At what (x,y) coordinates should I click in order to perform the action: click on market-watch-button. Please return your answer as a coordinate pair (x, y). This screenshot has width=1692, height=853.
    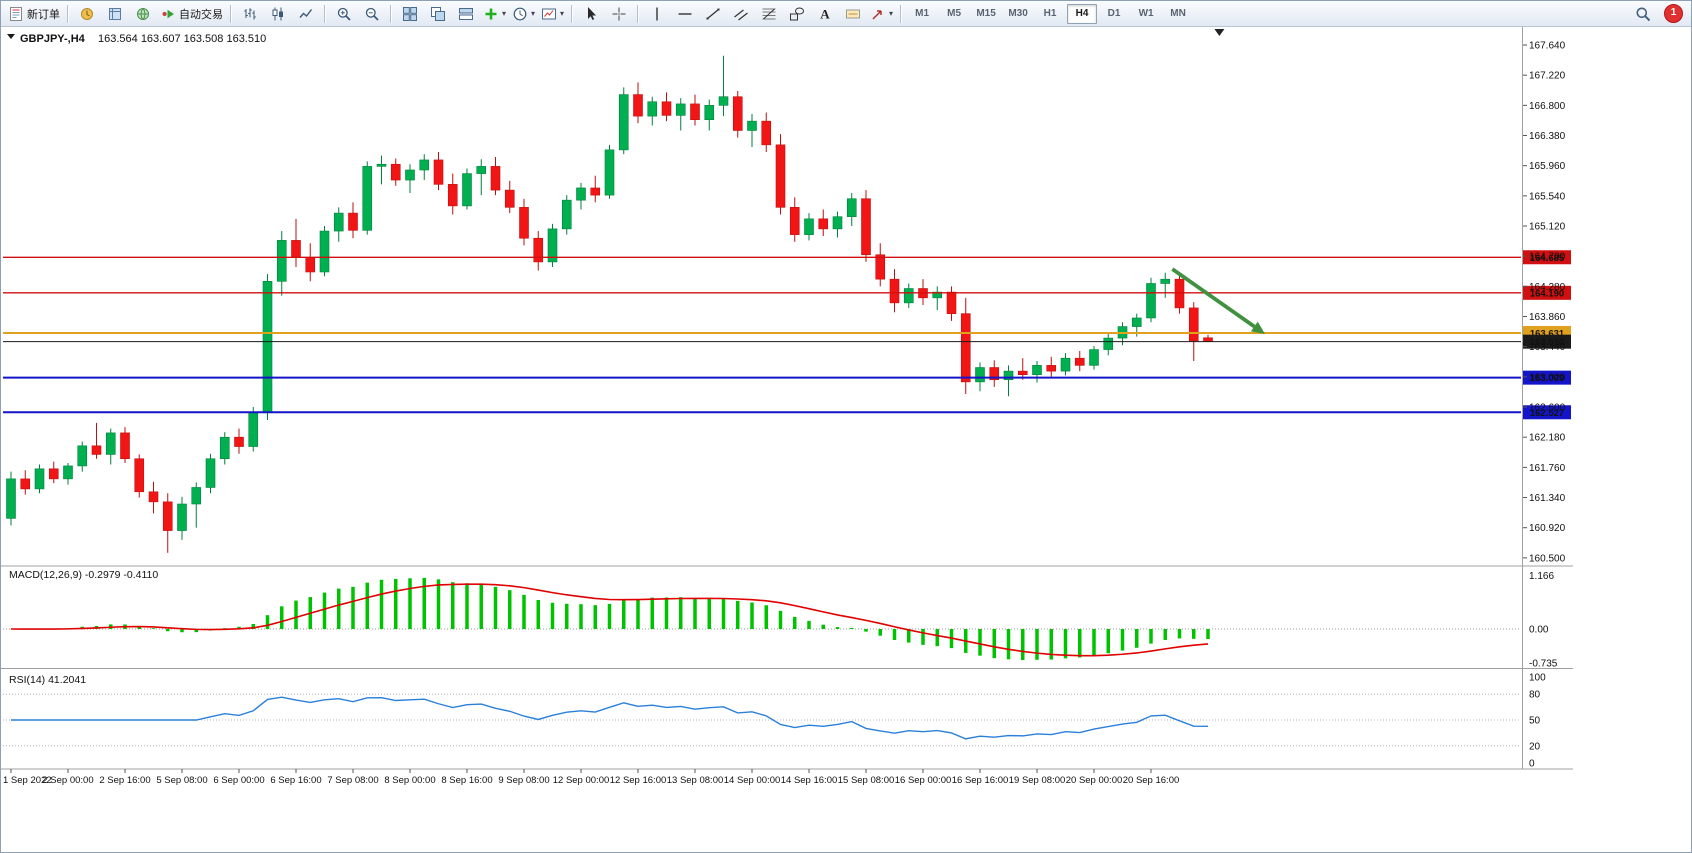
    Looking at the image, I should click on (87, 14).